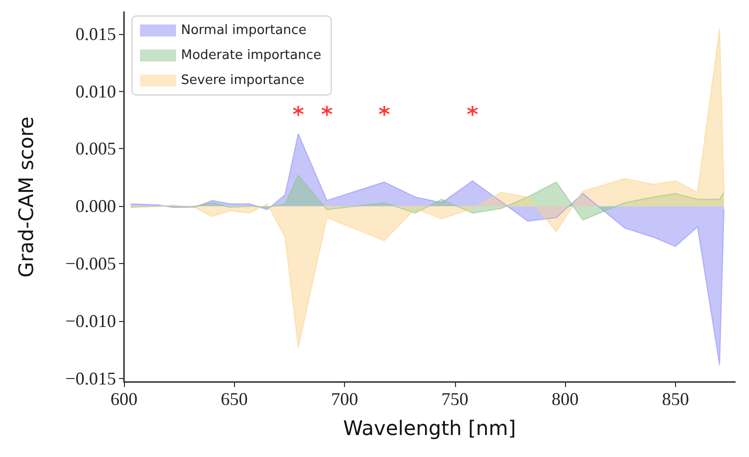  Describe the element at coordinates (243, 30) in the screenshot. I see `legend-label: Normal importance` at that location.